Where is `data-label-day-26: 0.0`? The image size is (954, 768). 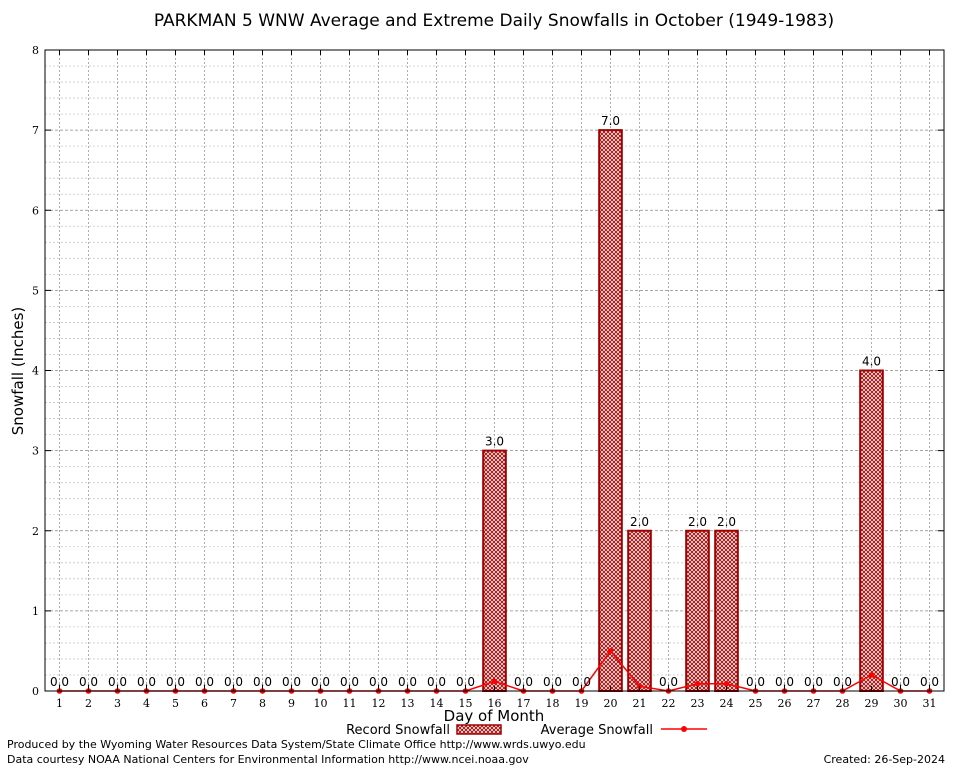
data-label-day-26: 0.0 is located at coordinates (784, 682).